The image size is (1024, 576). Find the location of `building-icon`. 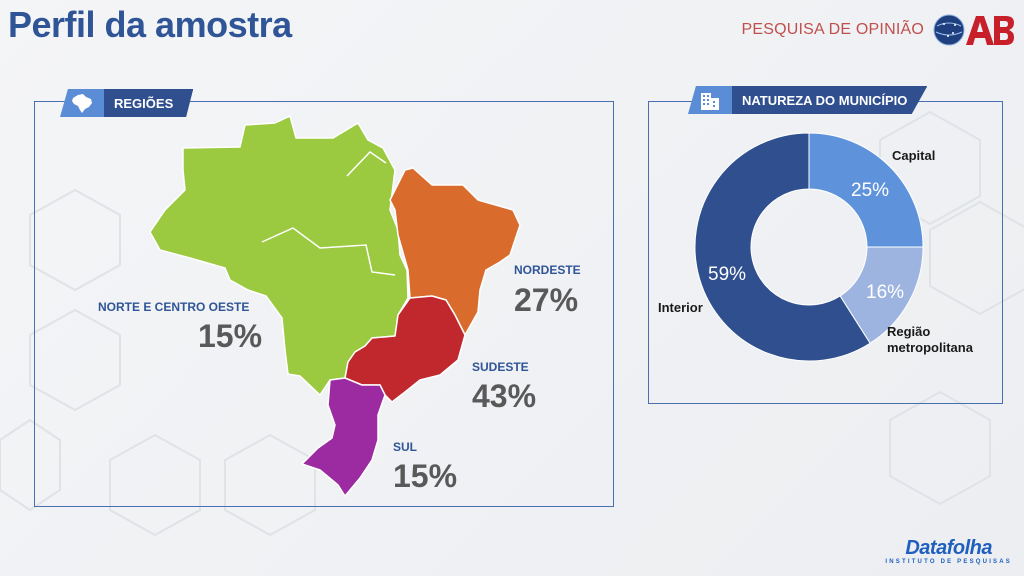

building-icon is located at coordinates (710, 100).